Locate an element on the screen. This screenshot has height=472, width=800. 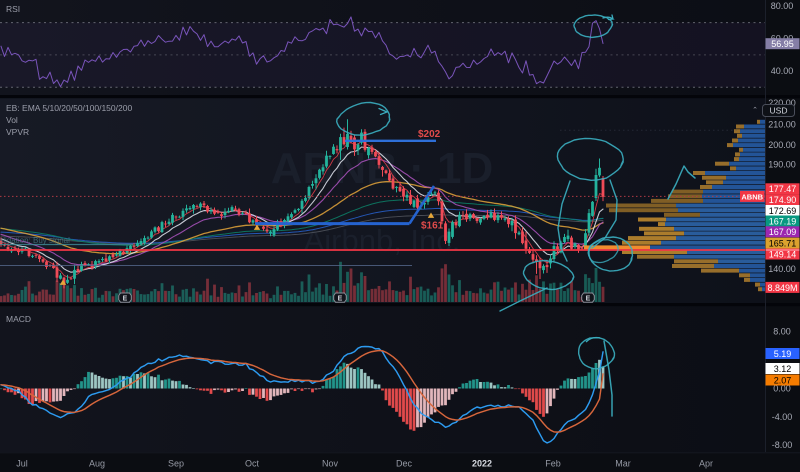
svg-text: Feb is located at coordinates (553, 464).